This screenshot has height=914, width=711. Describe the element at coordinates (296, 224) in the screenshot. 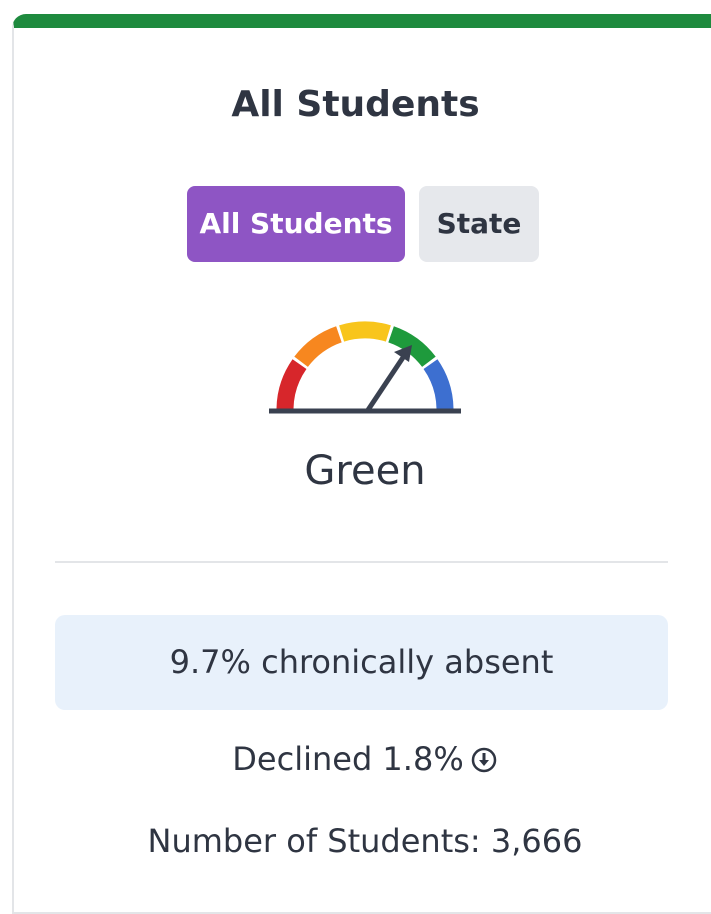

I see `tab-active: All Students` at that location.